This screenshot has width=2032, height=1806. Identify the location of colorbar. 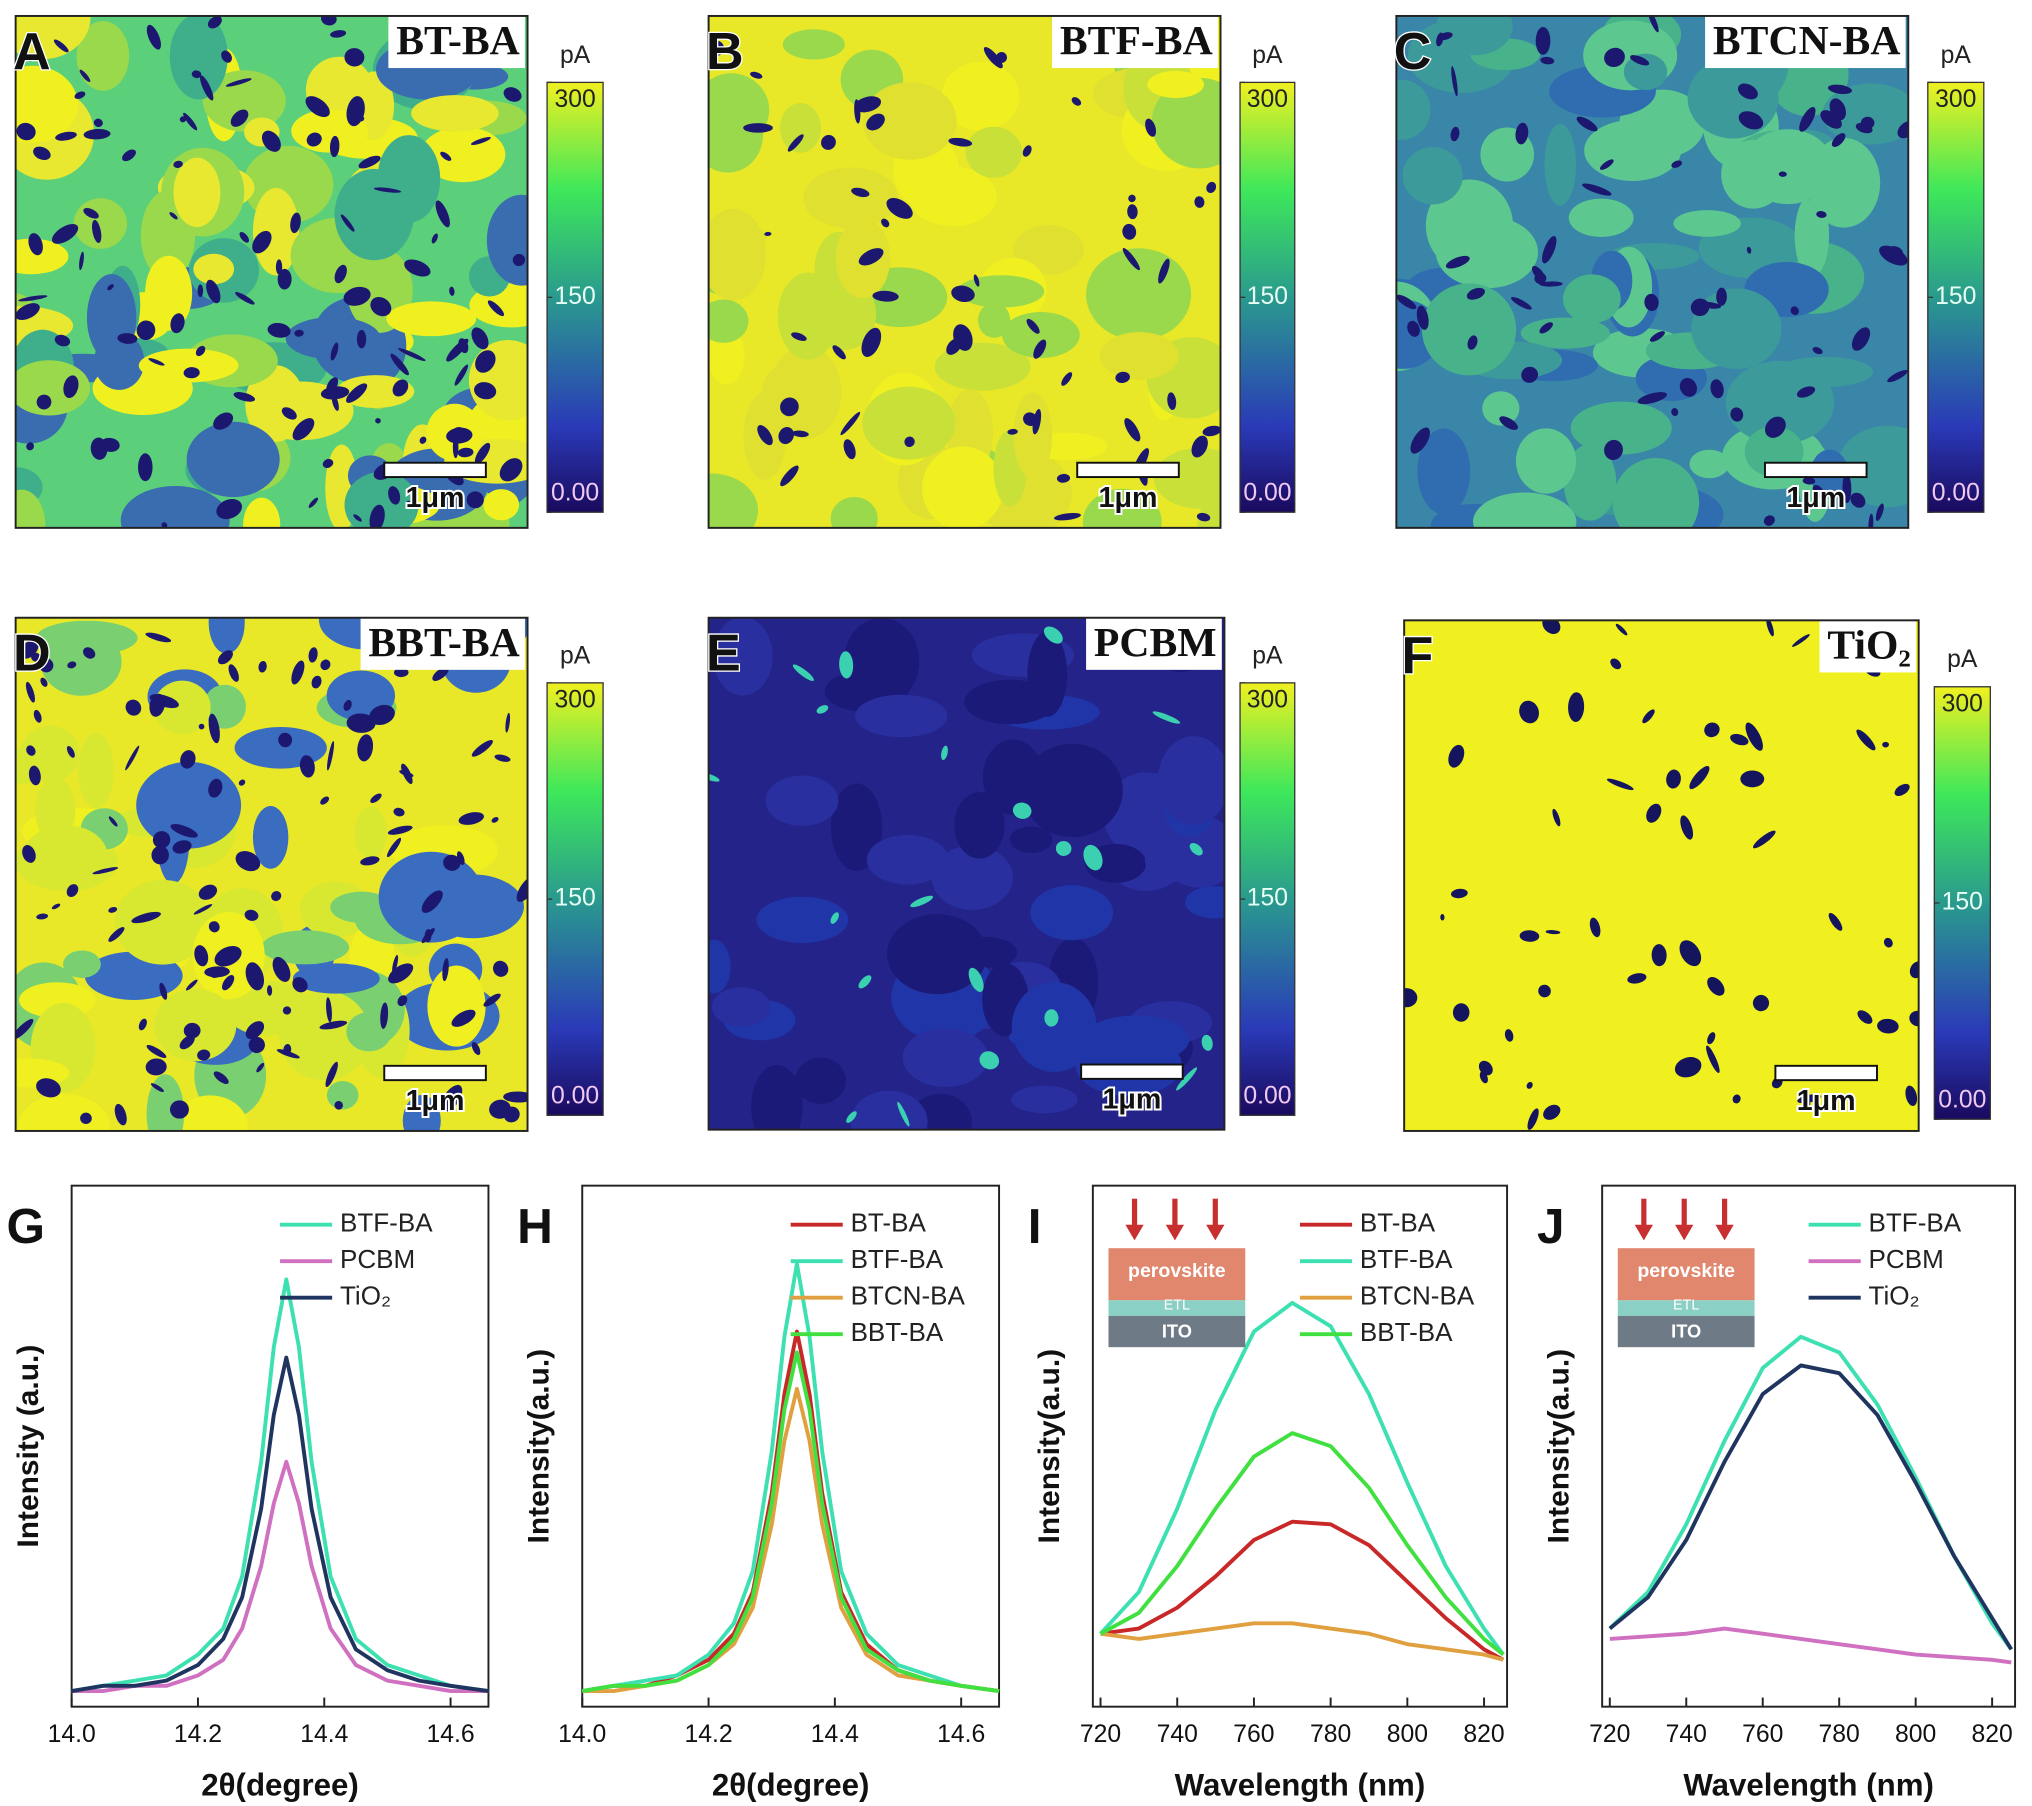
(575, 899).